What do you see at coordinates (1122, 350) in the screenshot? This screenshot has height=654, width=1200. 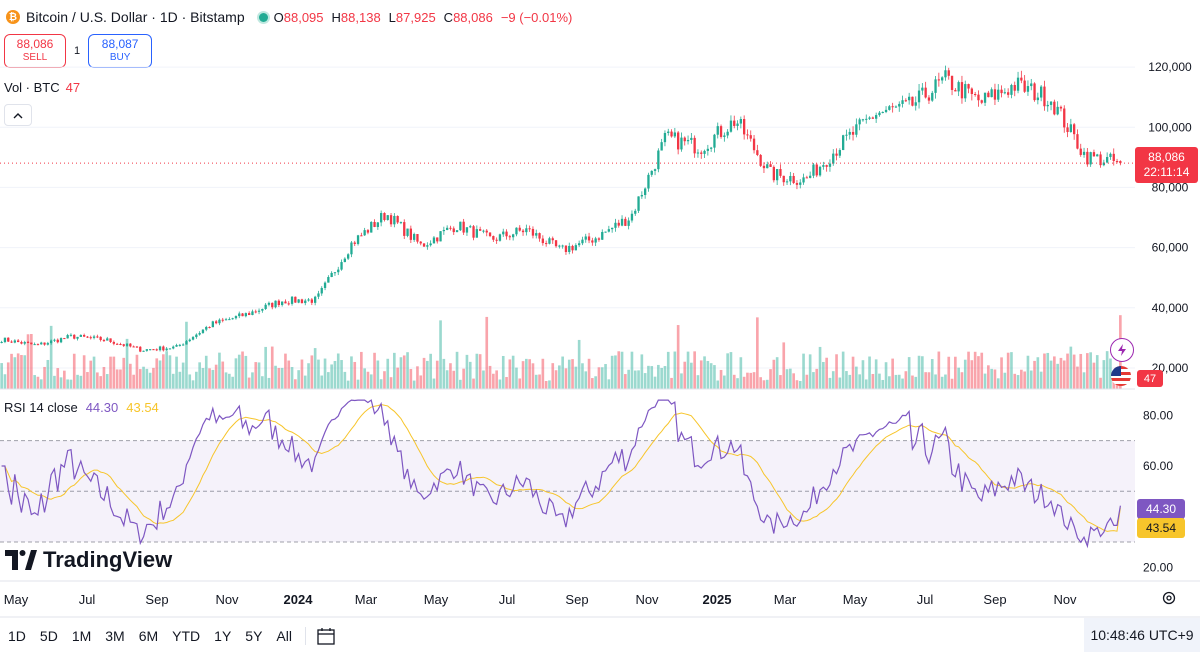 I see `lightning-icon` at bounding box center [1122, 350].